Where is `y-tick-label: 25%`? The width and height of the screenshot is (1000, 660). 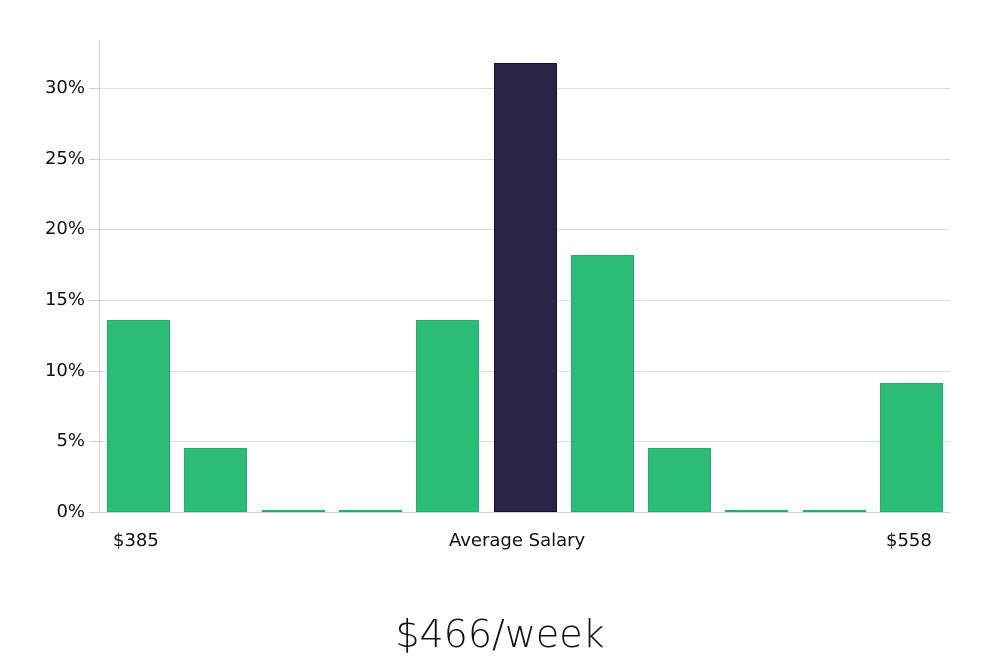
y-tick-label: 25% is located at coordinates (64, 158).